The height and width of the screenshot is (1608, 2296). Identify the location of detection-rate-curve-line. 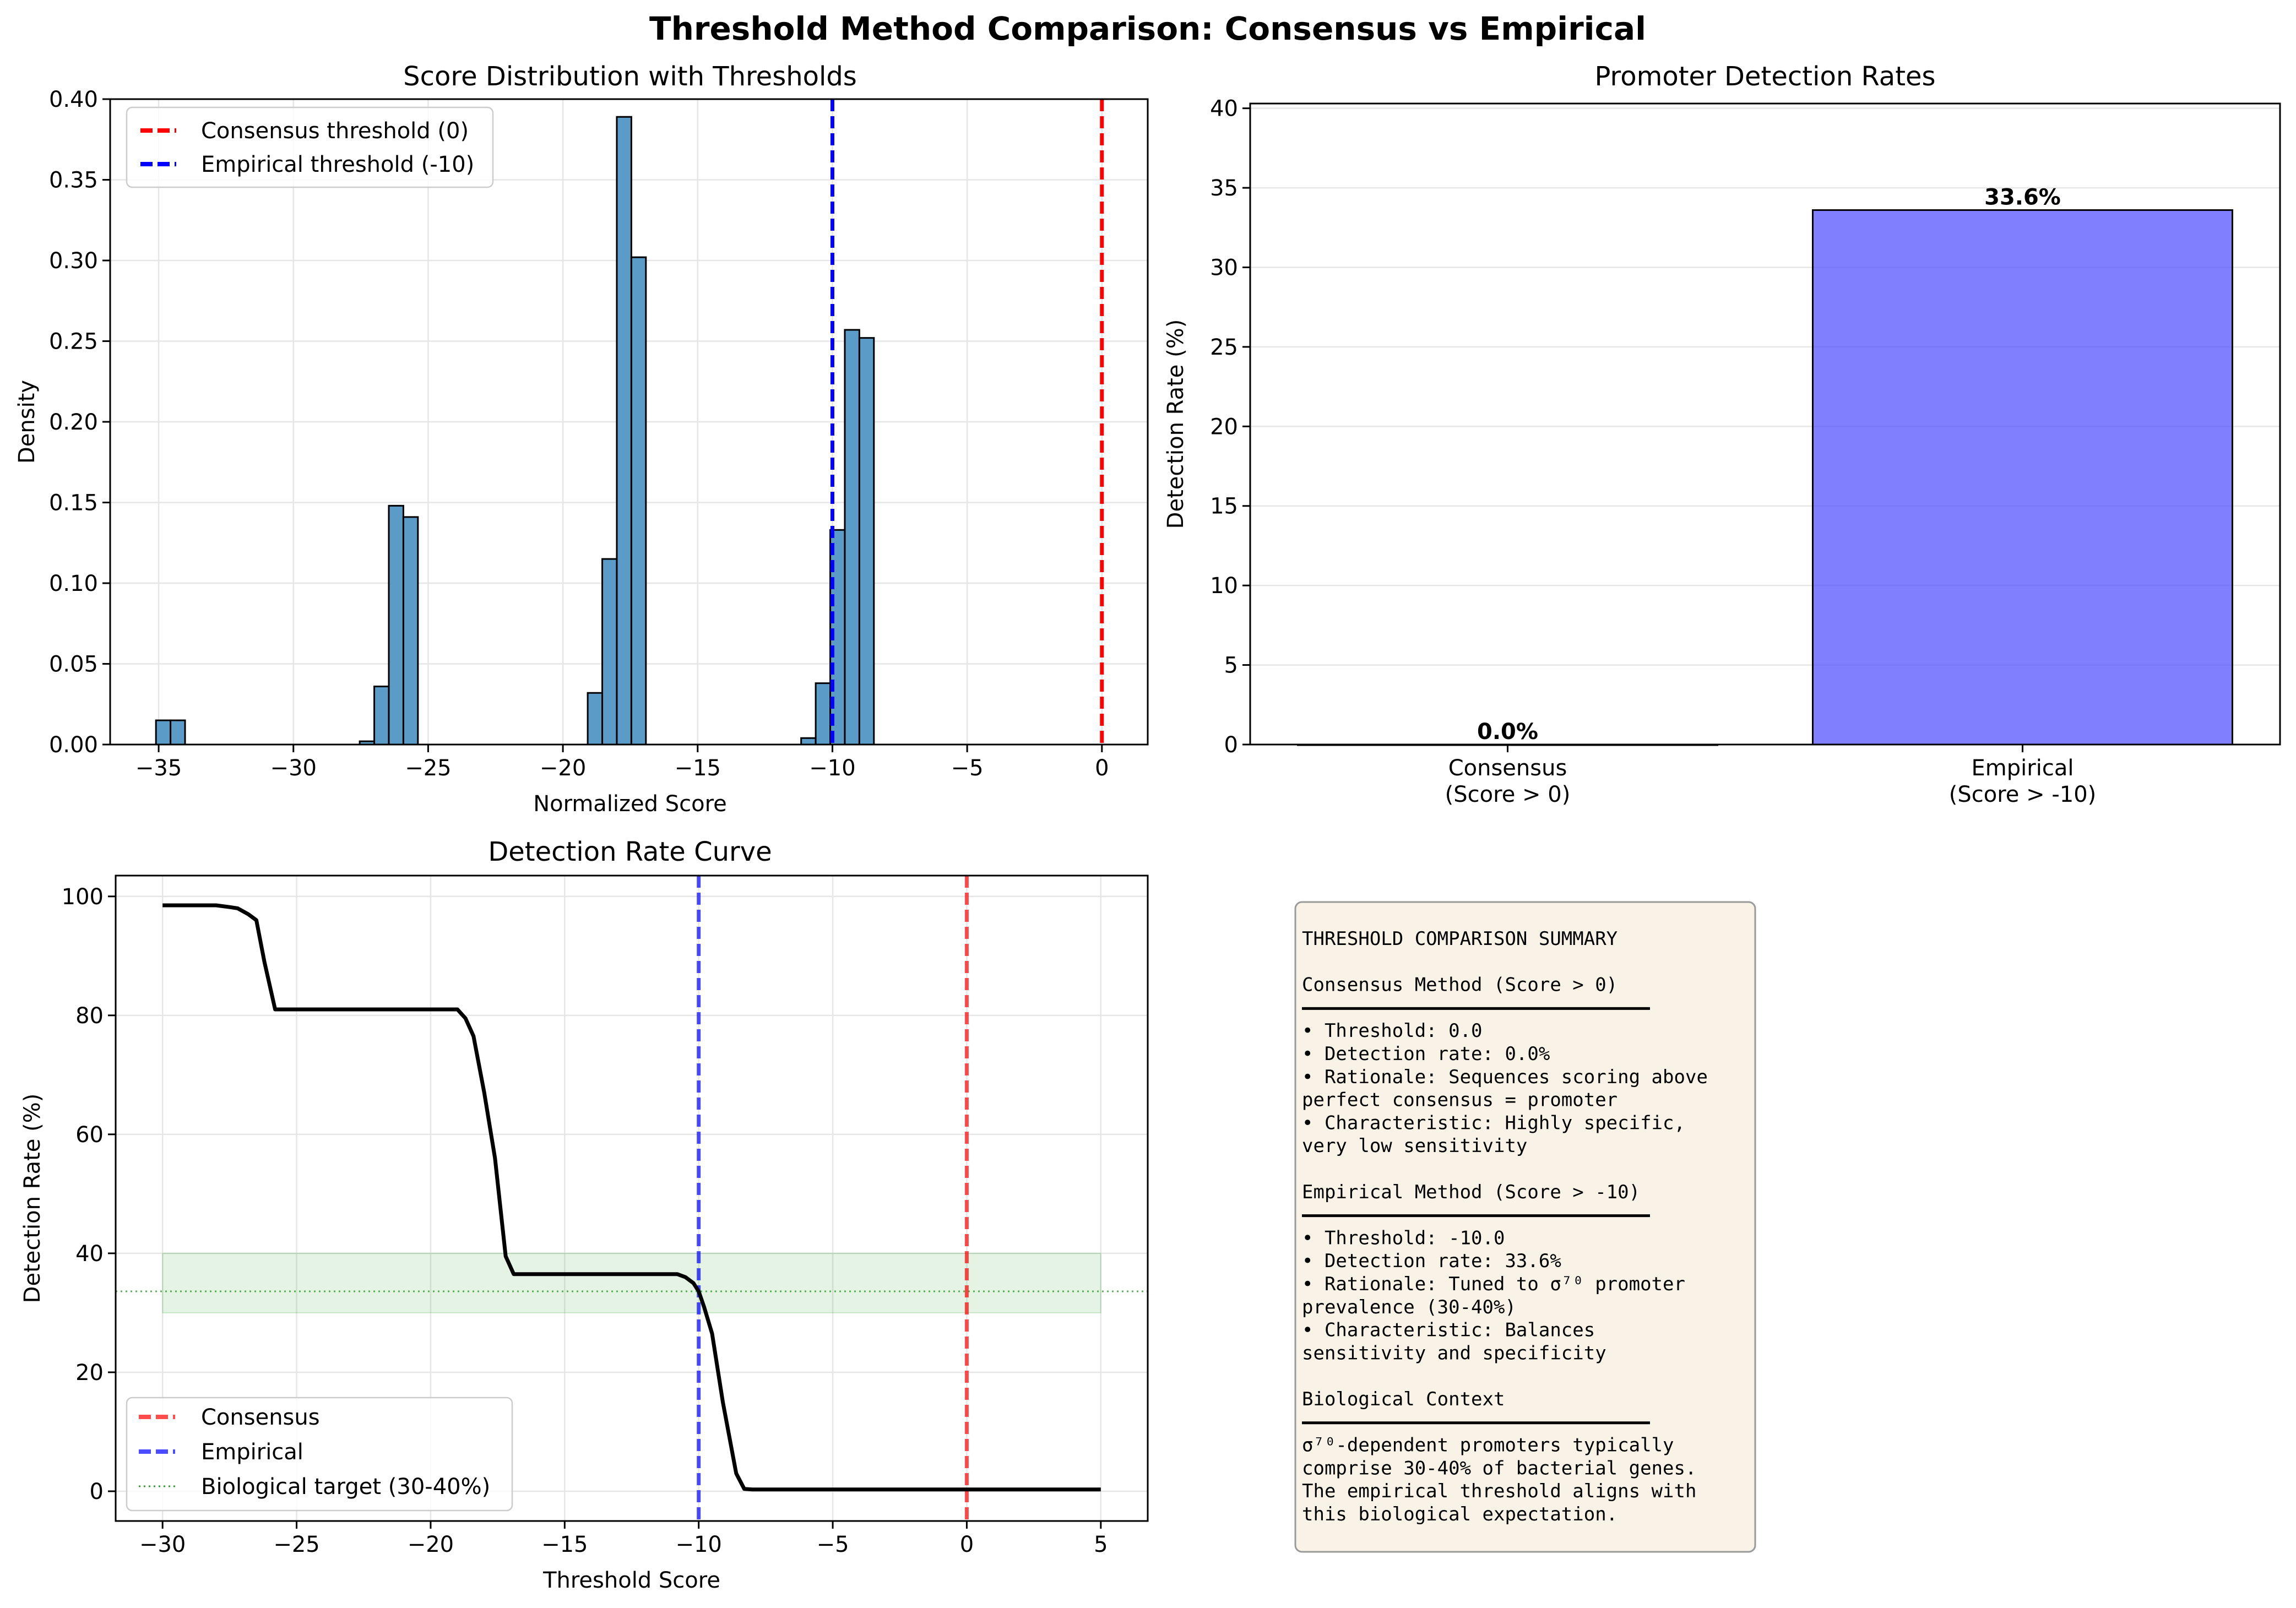
(631, 1197).